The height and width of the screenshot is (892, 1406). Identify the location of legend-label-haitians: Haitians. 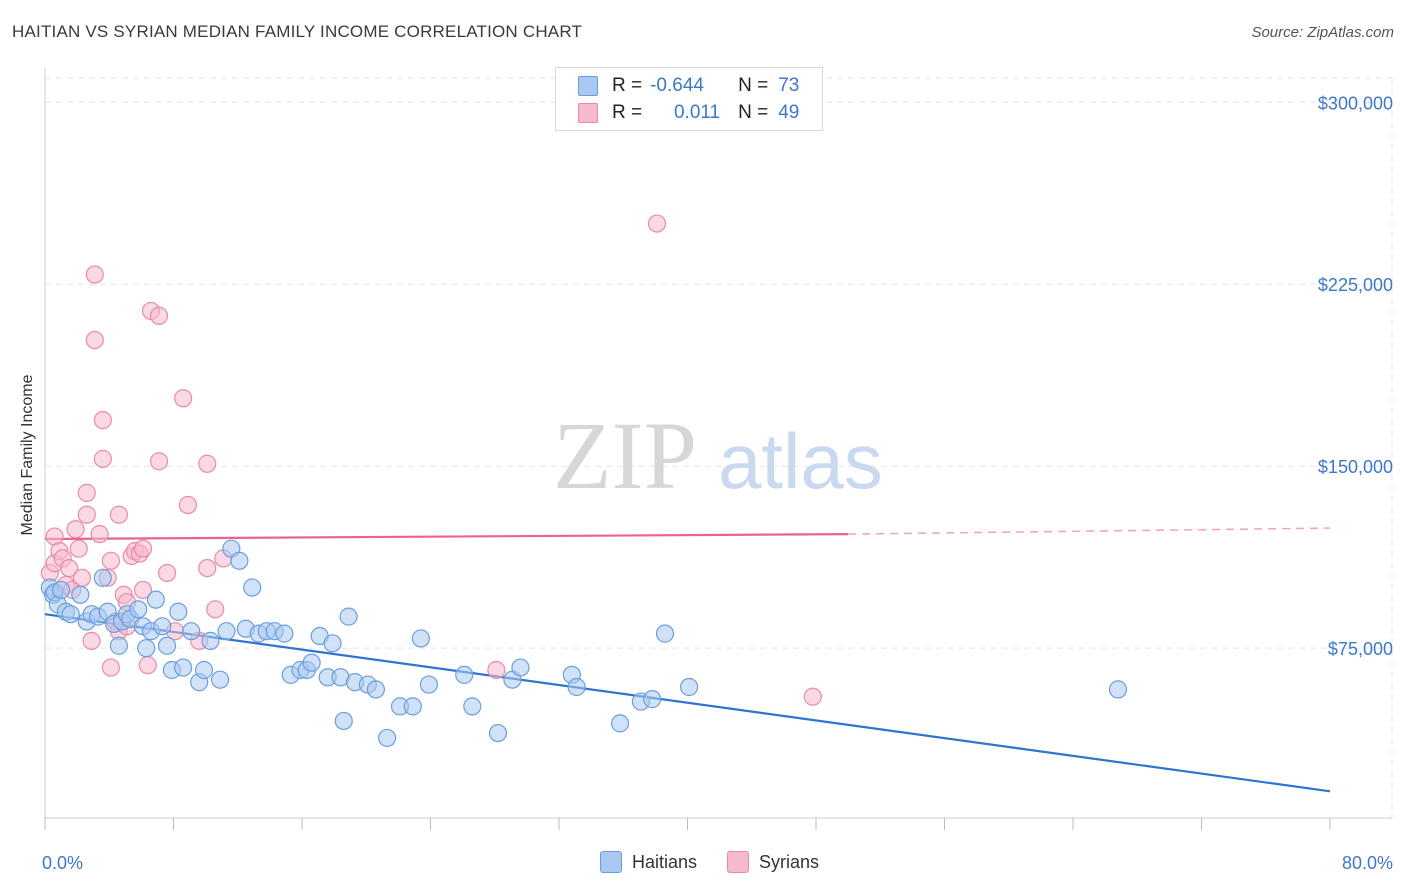
(665, 861).